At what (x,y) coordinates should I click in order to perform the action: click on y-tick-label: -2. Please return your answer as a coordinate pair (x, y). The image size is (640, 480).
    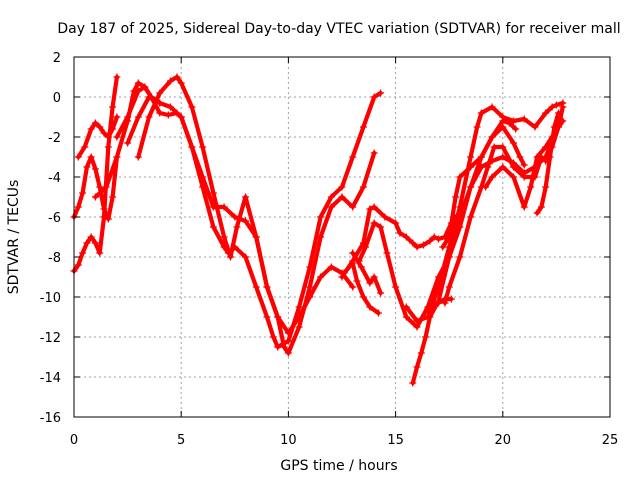
    Looking at the image, I should click on (54, 138).